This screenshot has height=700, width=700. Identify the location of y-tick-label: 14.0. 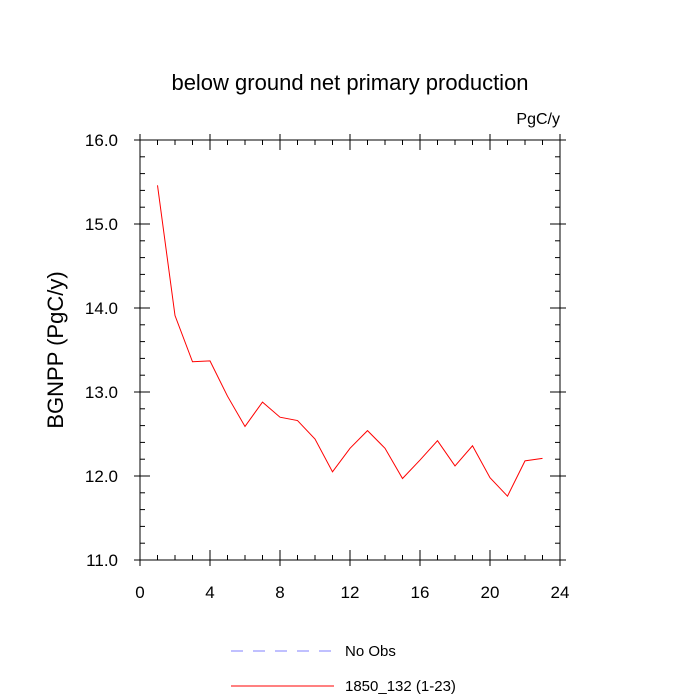
(101, 308).